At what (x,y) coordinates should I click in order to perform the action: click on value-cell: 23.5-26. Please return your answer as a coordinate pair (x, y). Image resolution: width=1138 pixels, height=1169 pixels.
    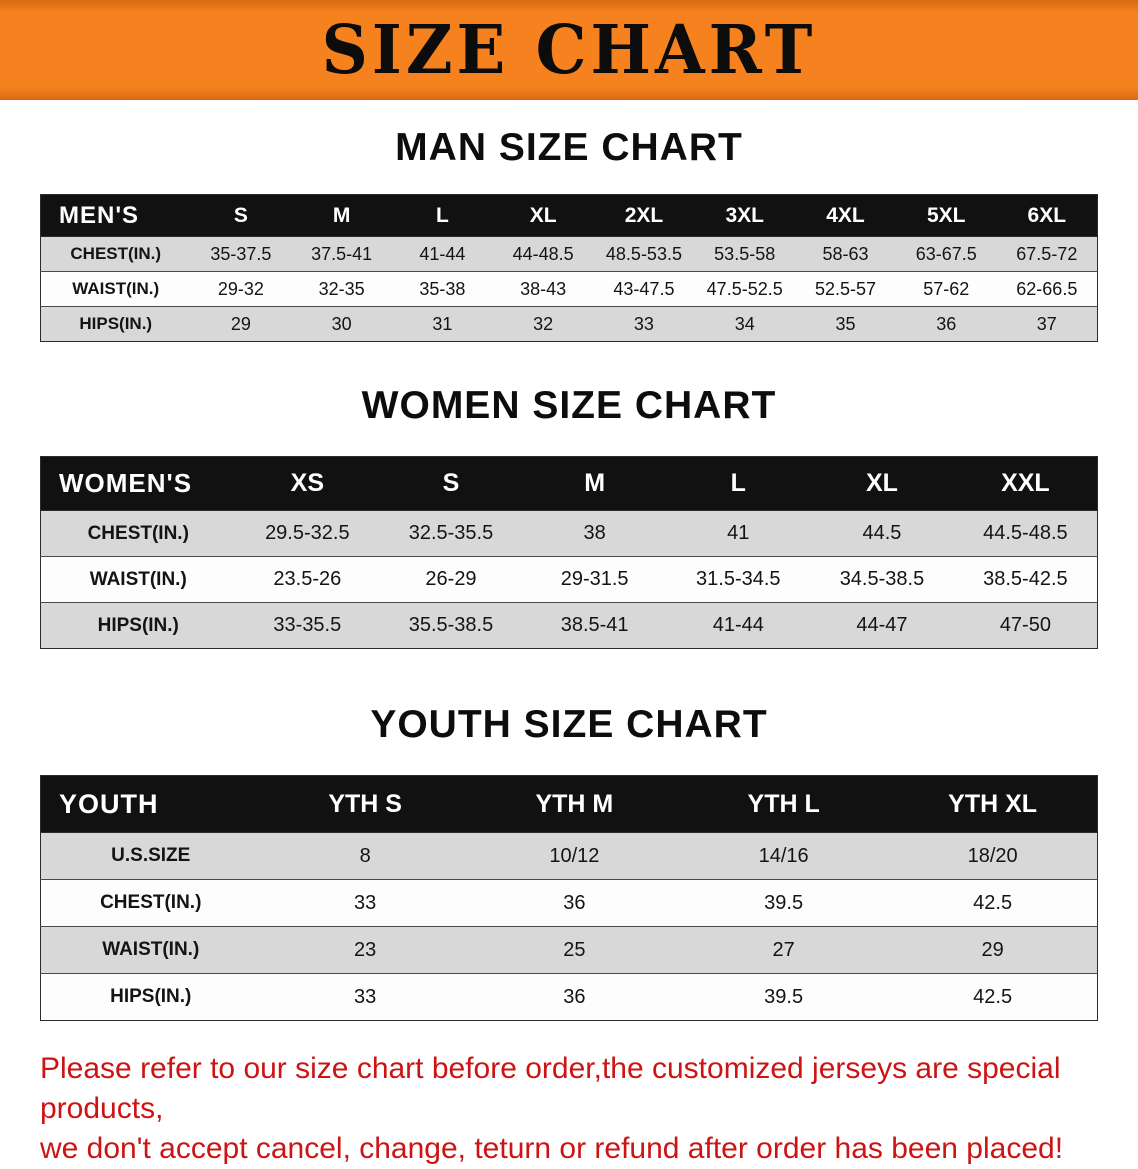
    Looking at the image, I should click on (307, 579).